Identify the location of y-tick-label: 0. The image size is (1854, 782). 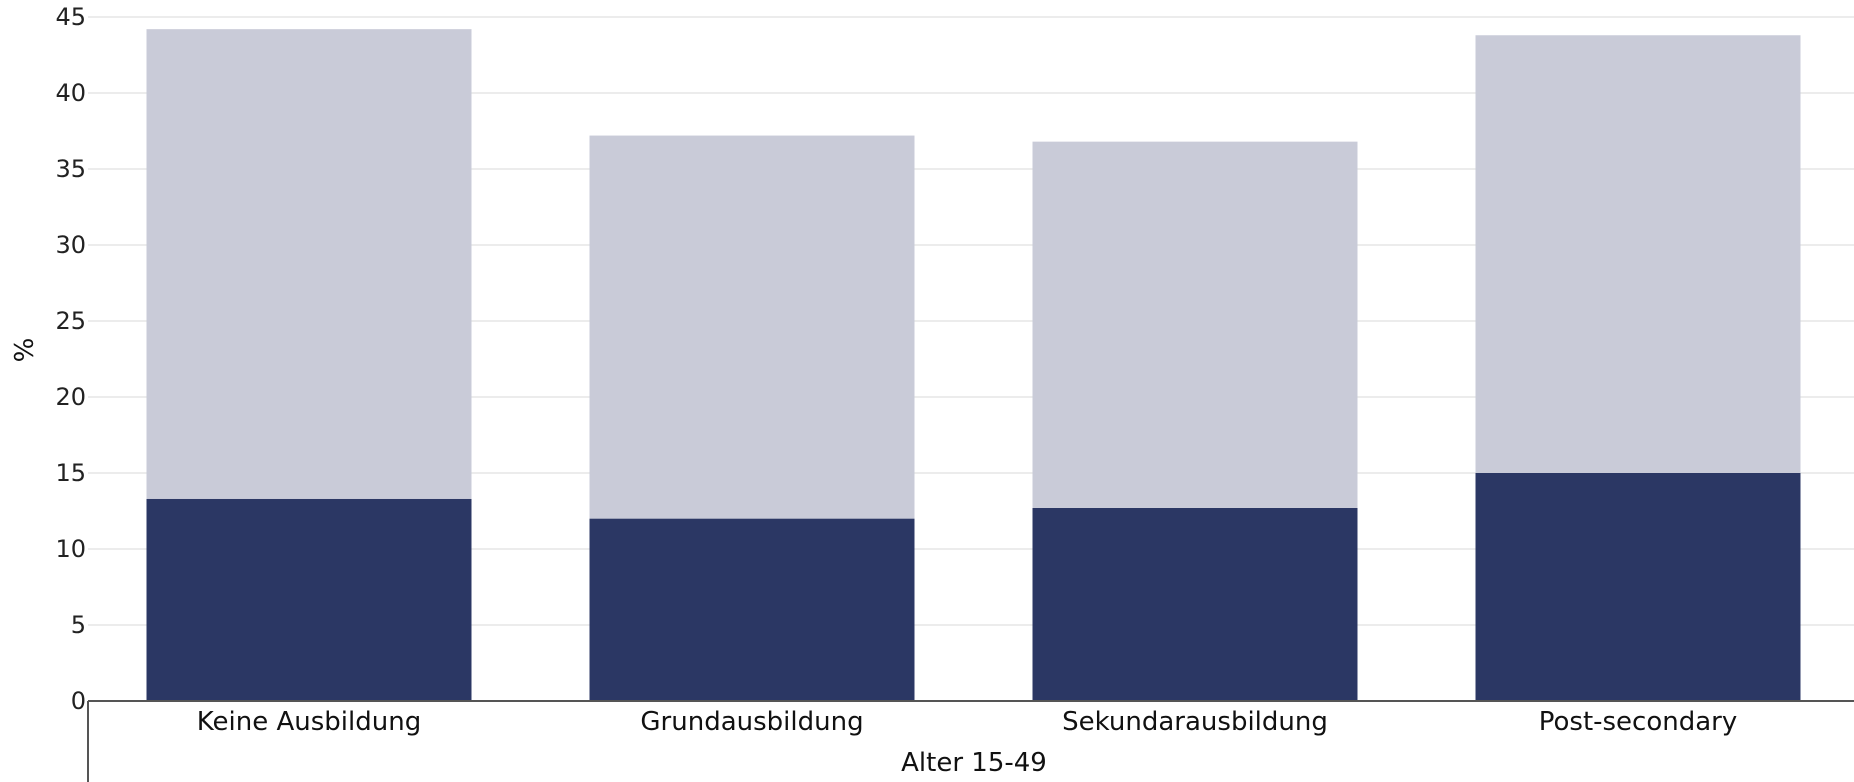
(78, 701).